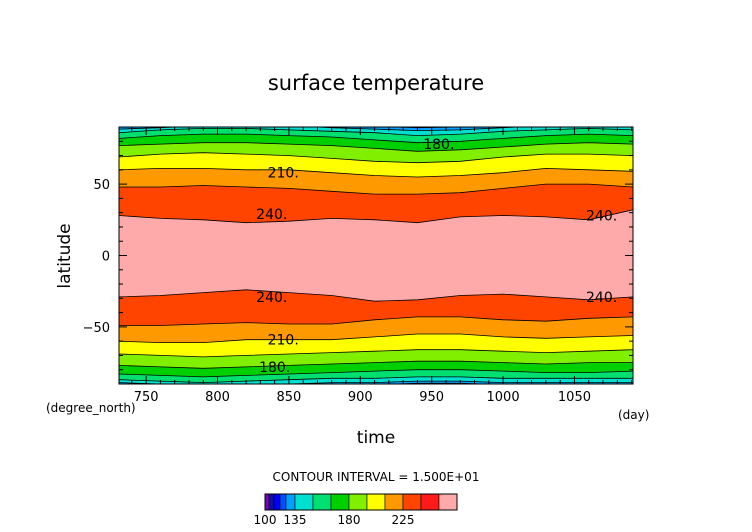 The image size is (752, 532). I want to click on x-units-label: (day), so click(633, 415).